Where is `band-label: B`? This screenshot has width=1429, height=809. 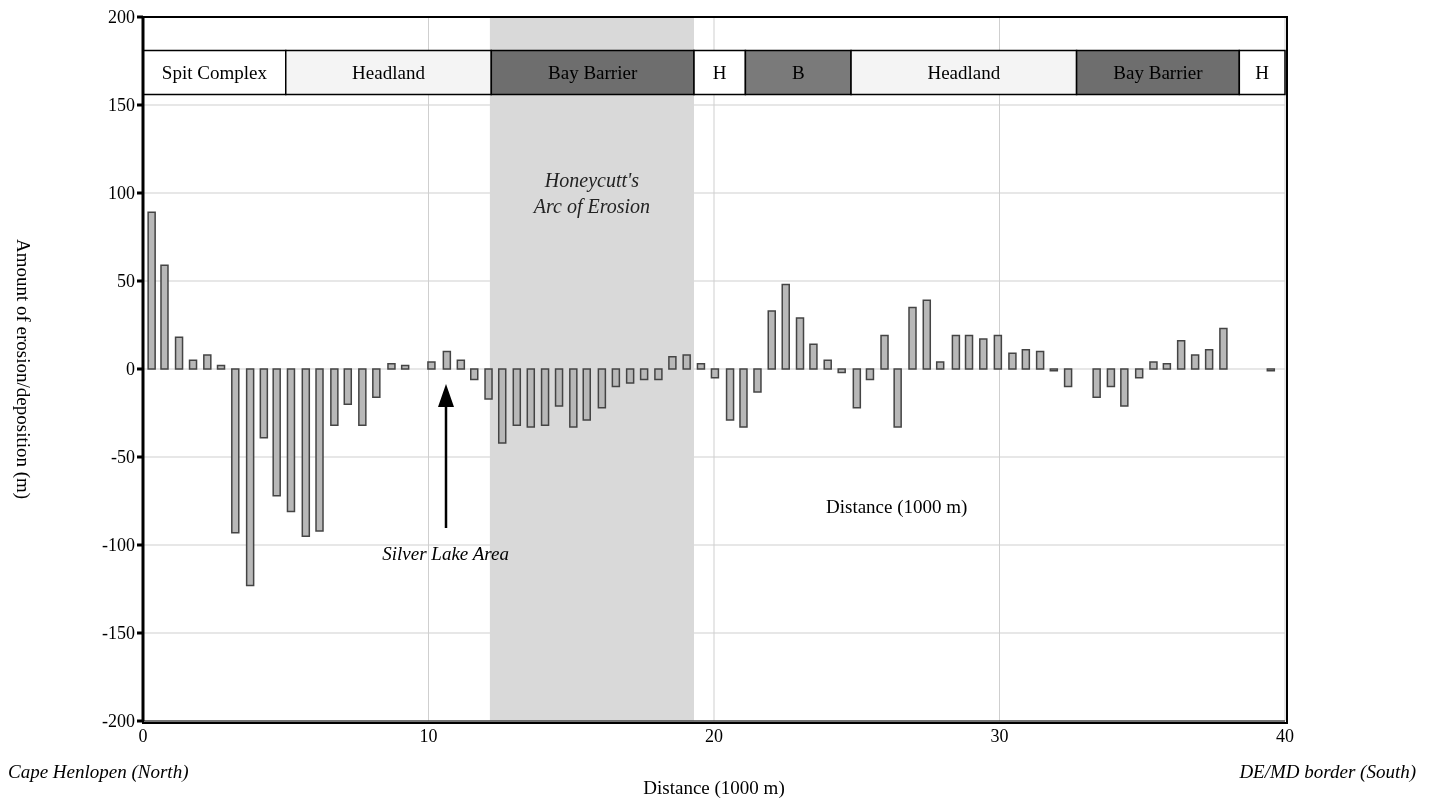 band-label: B is located at coordinates (798, 73).